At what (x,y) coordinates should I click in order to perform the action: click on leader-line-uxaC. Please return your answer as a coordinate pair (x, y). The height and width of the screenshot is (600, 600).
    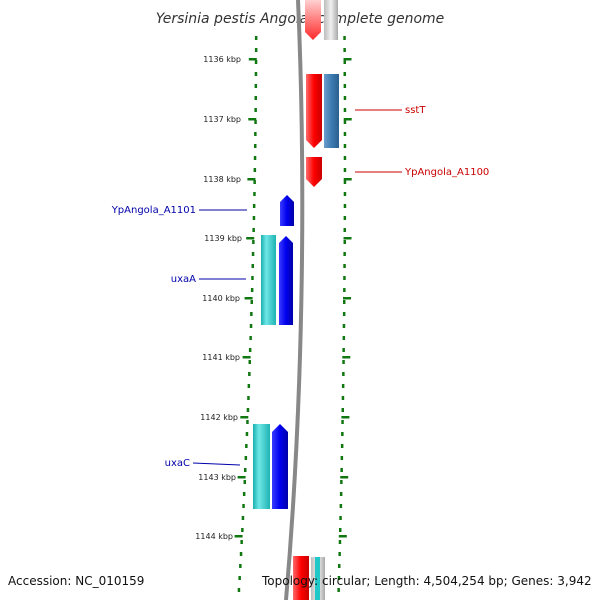
    Looking at the image, I should click on (216, 464).